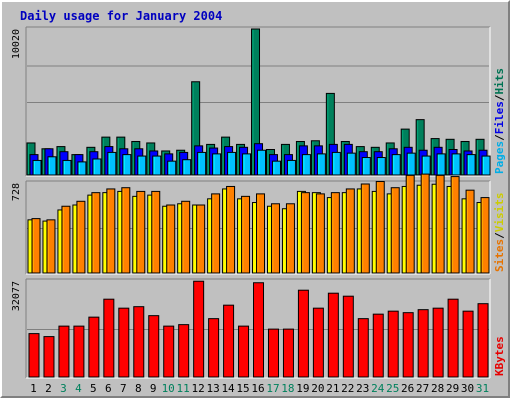 This screenshot has height=400, width=512. What do you see at coordinates (467, 388) in the screenshot?
I see `x-tick-label: 30` at bounding box center [467, 388].